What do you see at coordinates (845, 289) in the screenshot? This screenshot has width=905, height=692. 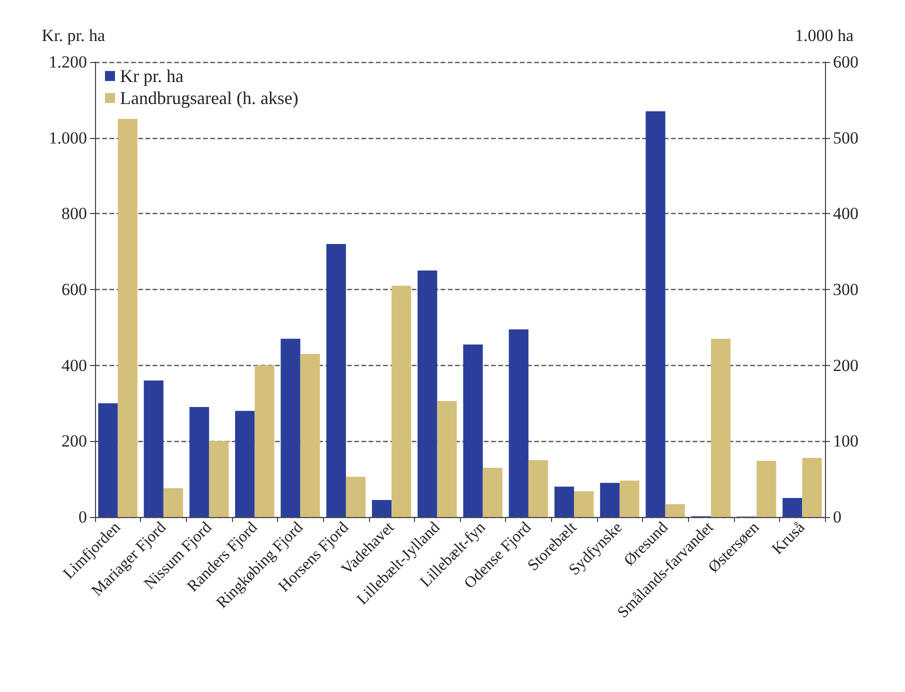 I see `y2-tick-label: 300` at bounding box center [845, 289].